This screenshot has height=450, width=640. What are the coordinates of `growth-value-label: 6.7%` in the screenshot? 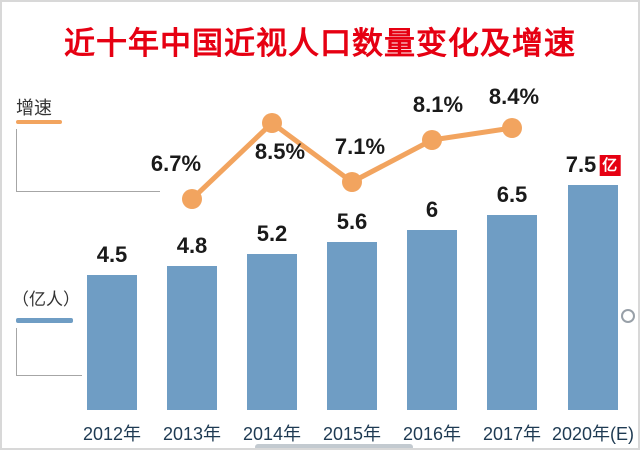 It's located at (176, 163).